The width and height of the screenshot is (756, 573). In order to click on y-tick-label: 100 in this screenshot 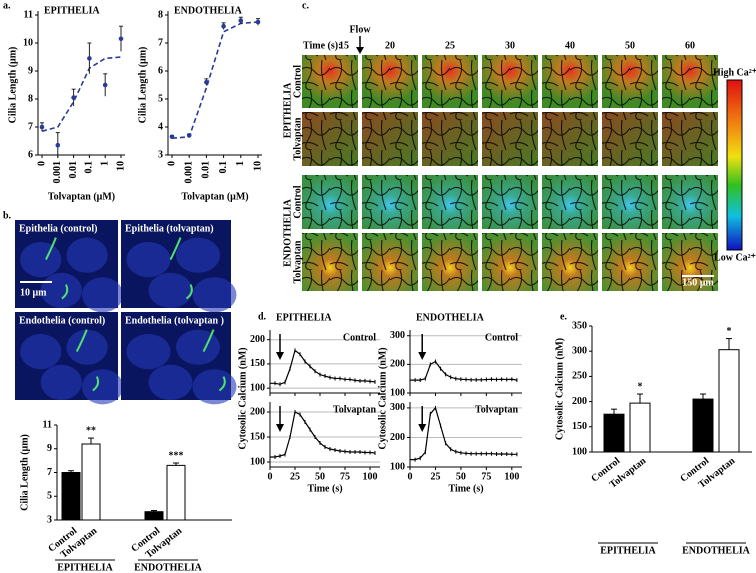, I will do `click(257, 387)`.